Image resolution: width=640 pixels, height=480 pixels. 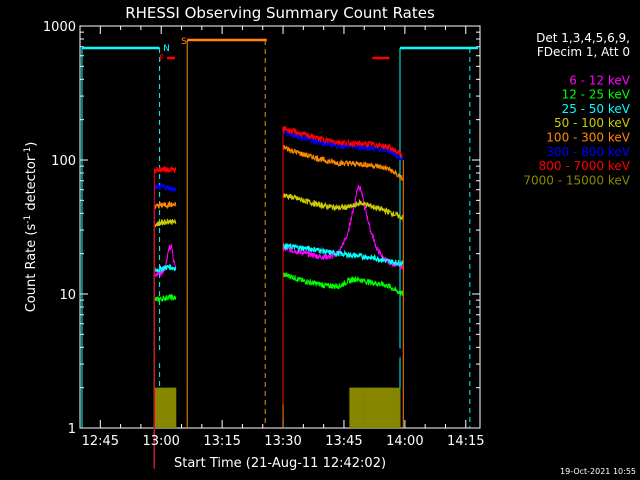 I want to click on legend-entry: 100 - 300 keV, so click(x=588, y=138).